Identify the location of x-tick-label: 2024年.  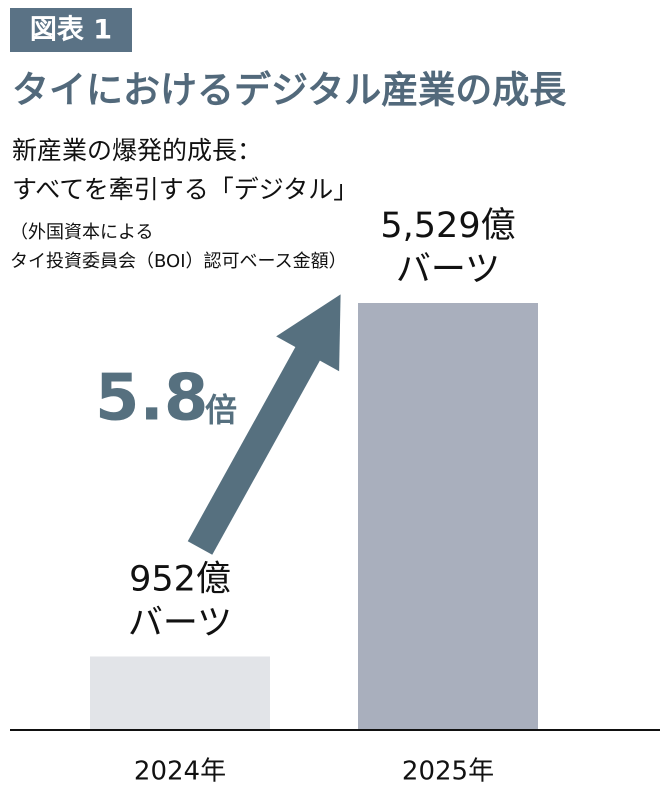
(180, 772).